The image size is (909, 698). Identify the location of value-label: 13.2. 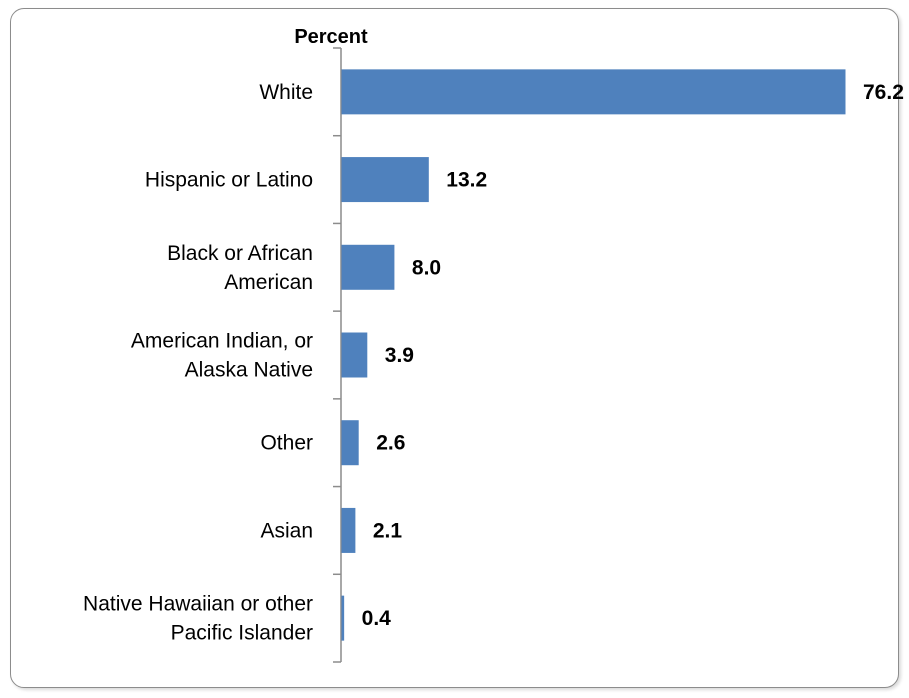
(466, 180).